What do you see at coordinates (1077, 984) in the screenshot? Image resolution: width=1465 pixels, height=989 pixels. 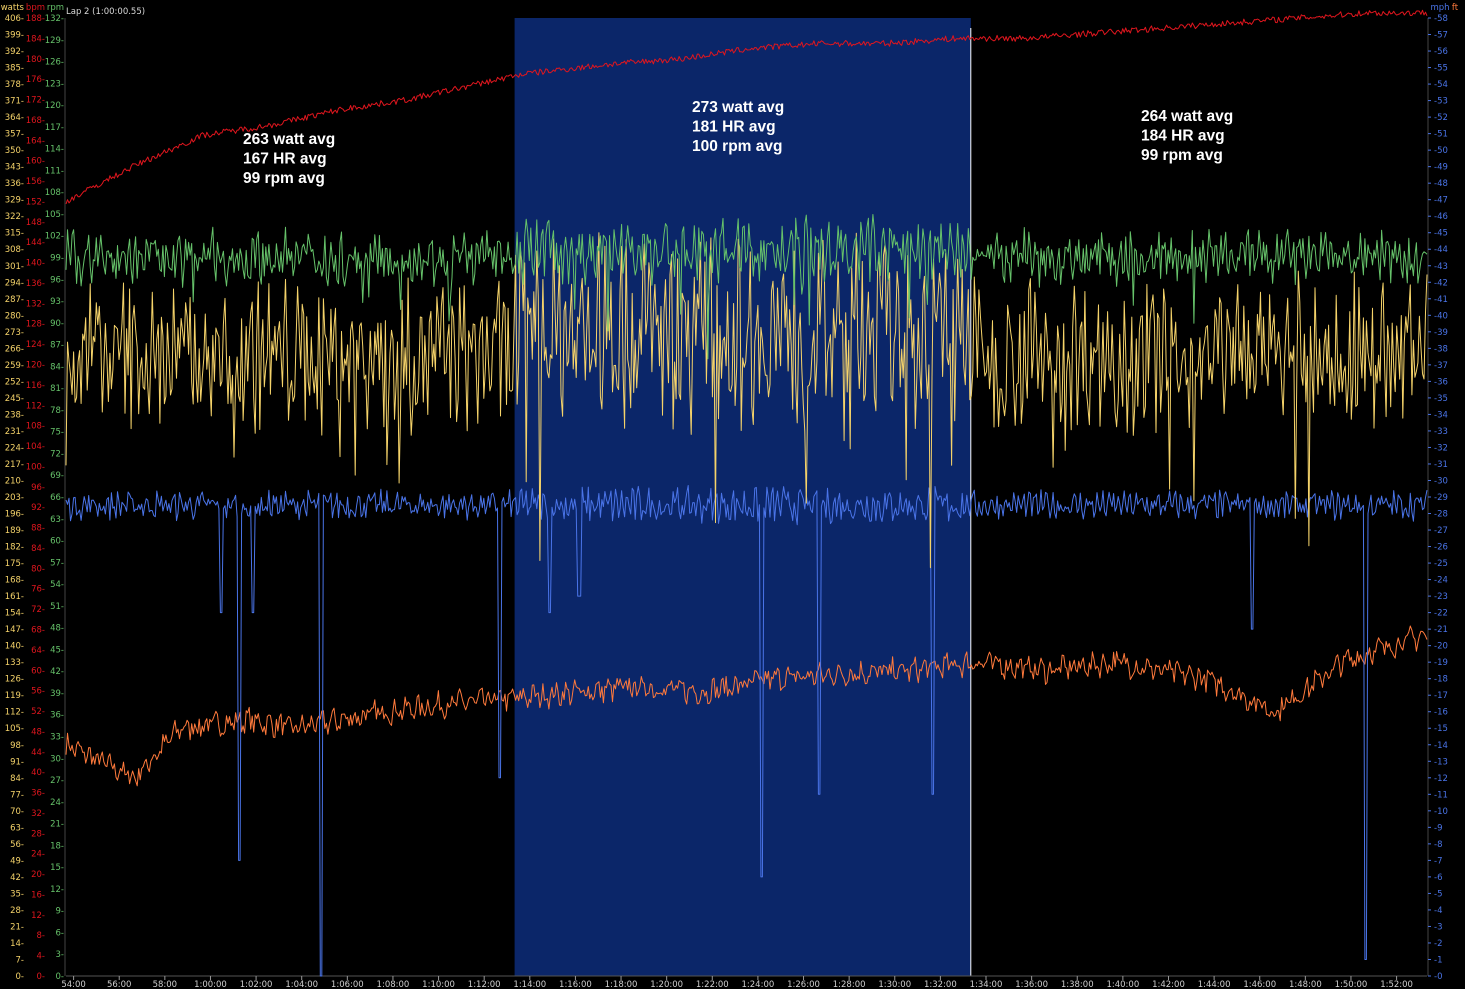 I see `time-tick-label: 1:38:00` at bounding box center [1077, 984].